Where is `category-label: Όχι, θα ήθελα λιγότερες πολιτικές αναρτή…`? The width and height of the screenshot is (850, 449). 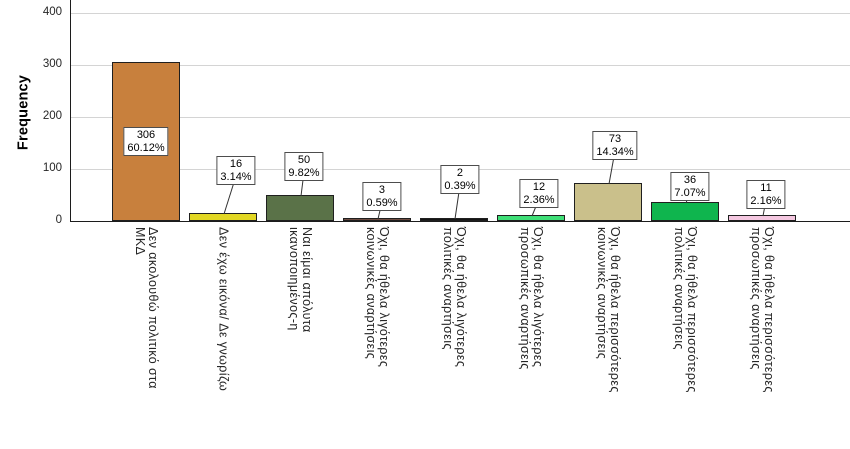
category-label: Όχι, θα ήθελα λιγότερες πολιτικές αναρτή… is located at coordinates (454, 297).